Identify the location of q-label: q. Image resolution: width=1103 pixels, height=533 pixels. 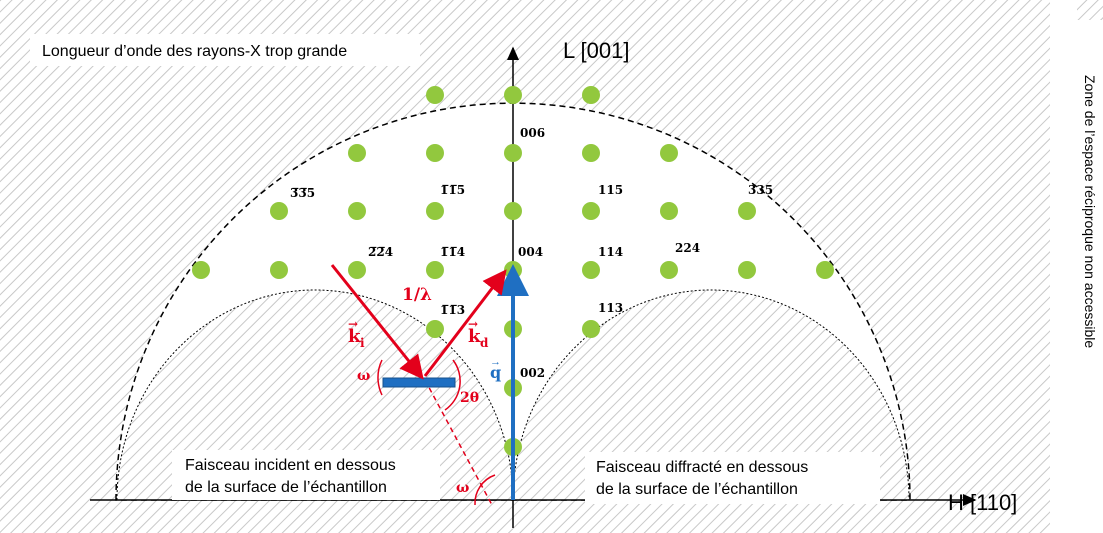
(495, 372).